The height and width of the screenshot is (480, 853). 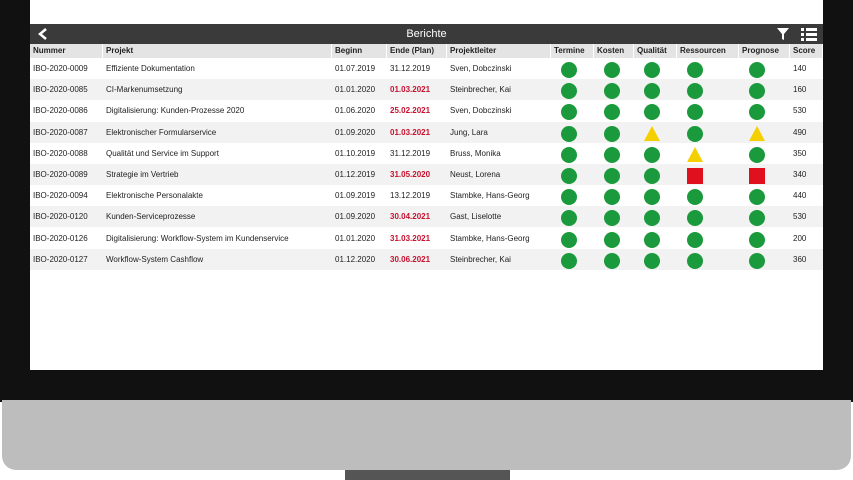 What do you see at coordinates (806, 51) in the screenshot?
I see `column-header: Score` at bounding box center [806, 51].